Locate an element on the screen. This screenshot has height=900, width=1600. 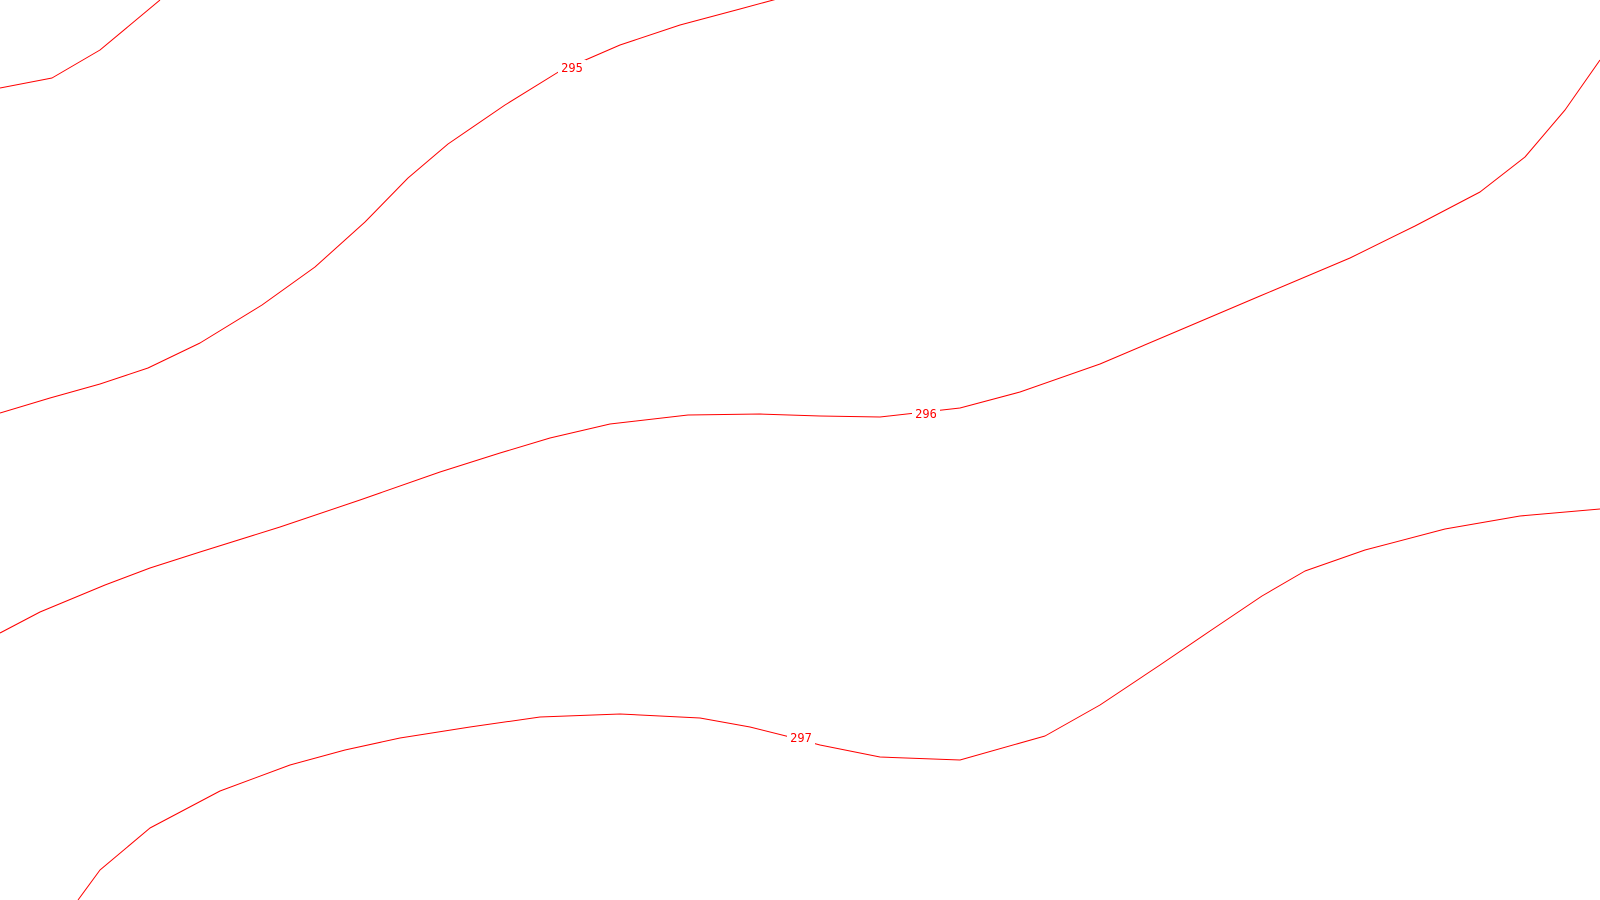
contour-label-297: 297 is located at coordinates (801, 738).